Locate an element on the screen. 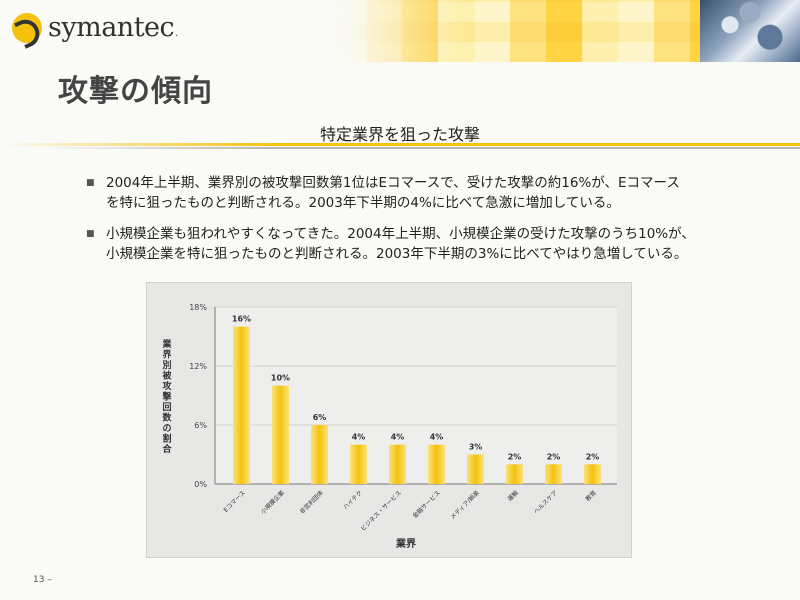 This screenshot has height=600, width=800. data-label: 16% is located at coordinates (241, 319).